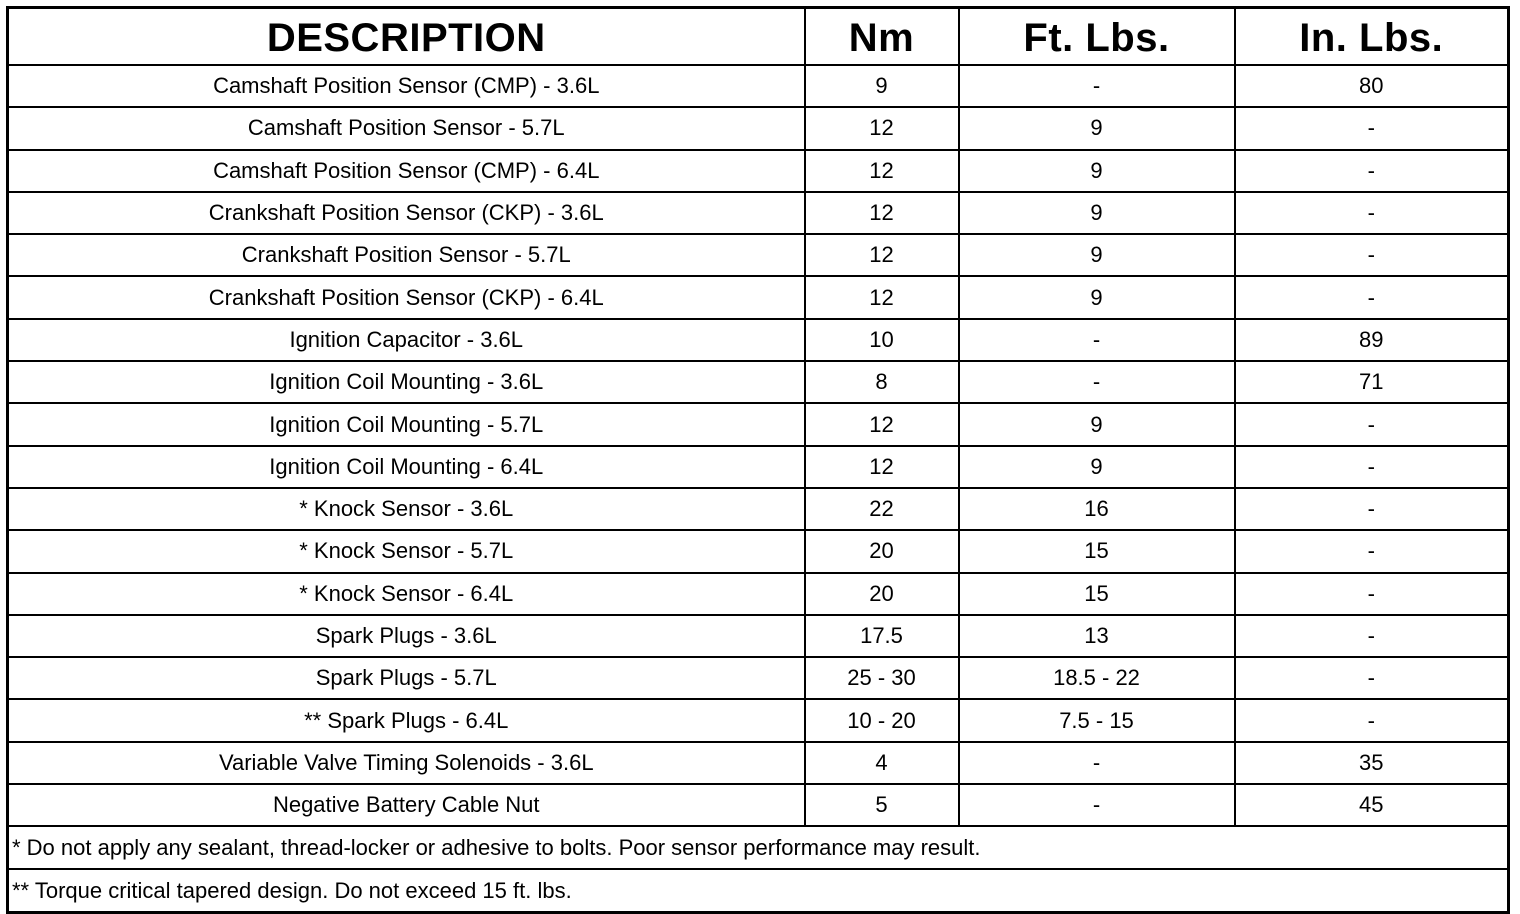 The height and width of the screenshot is (914, 1520). What do you see at coordinates (406, 340) in the screenshot?
I see `description-cell: Ignition Capacitor - 3.6L` at bounding box center [406, 340].